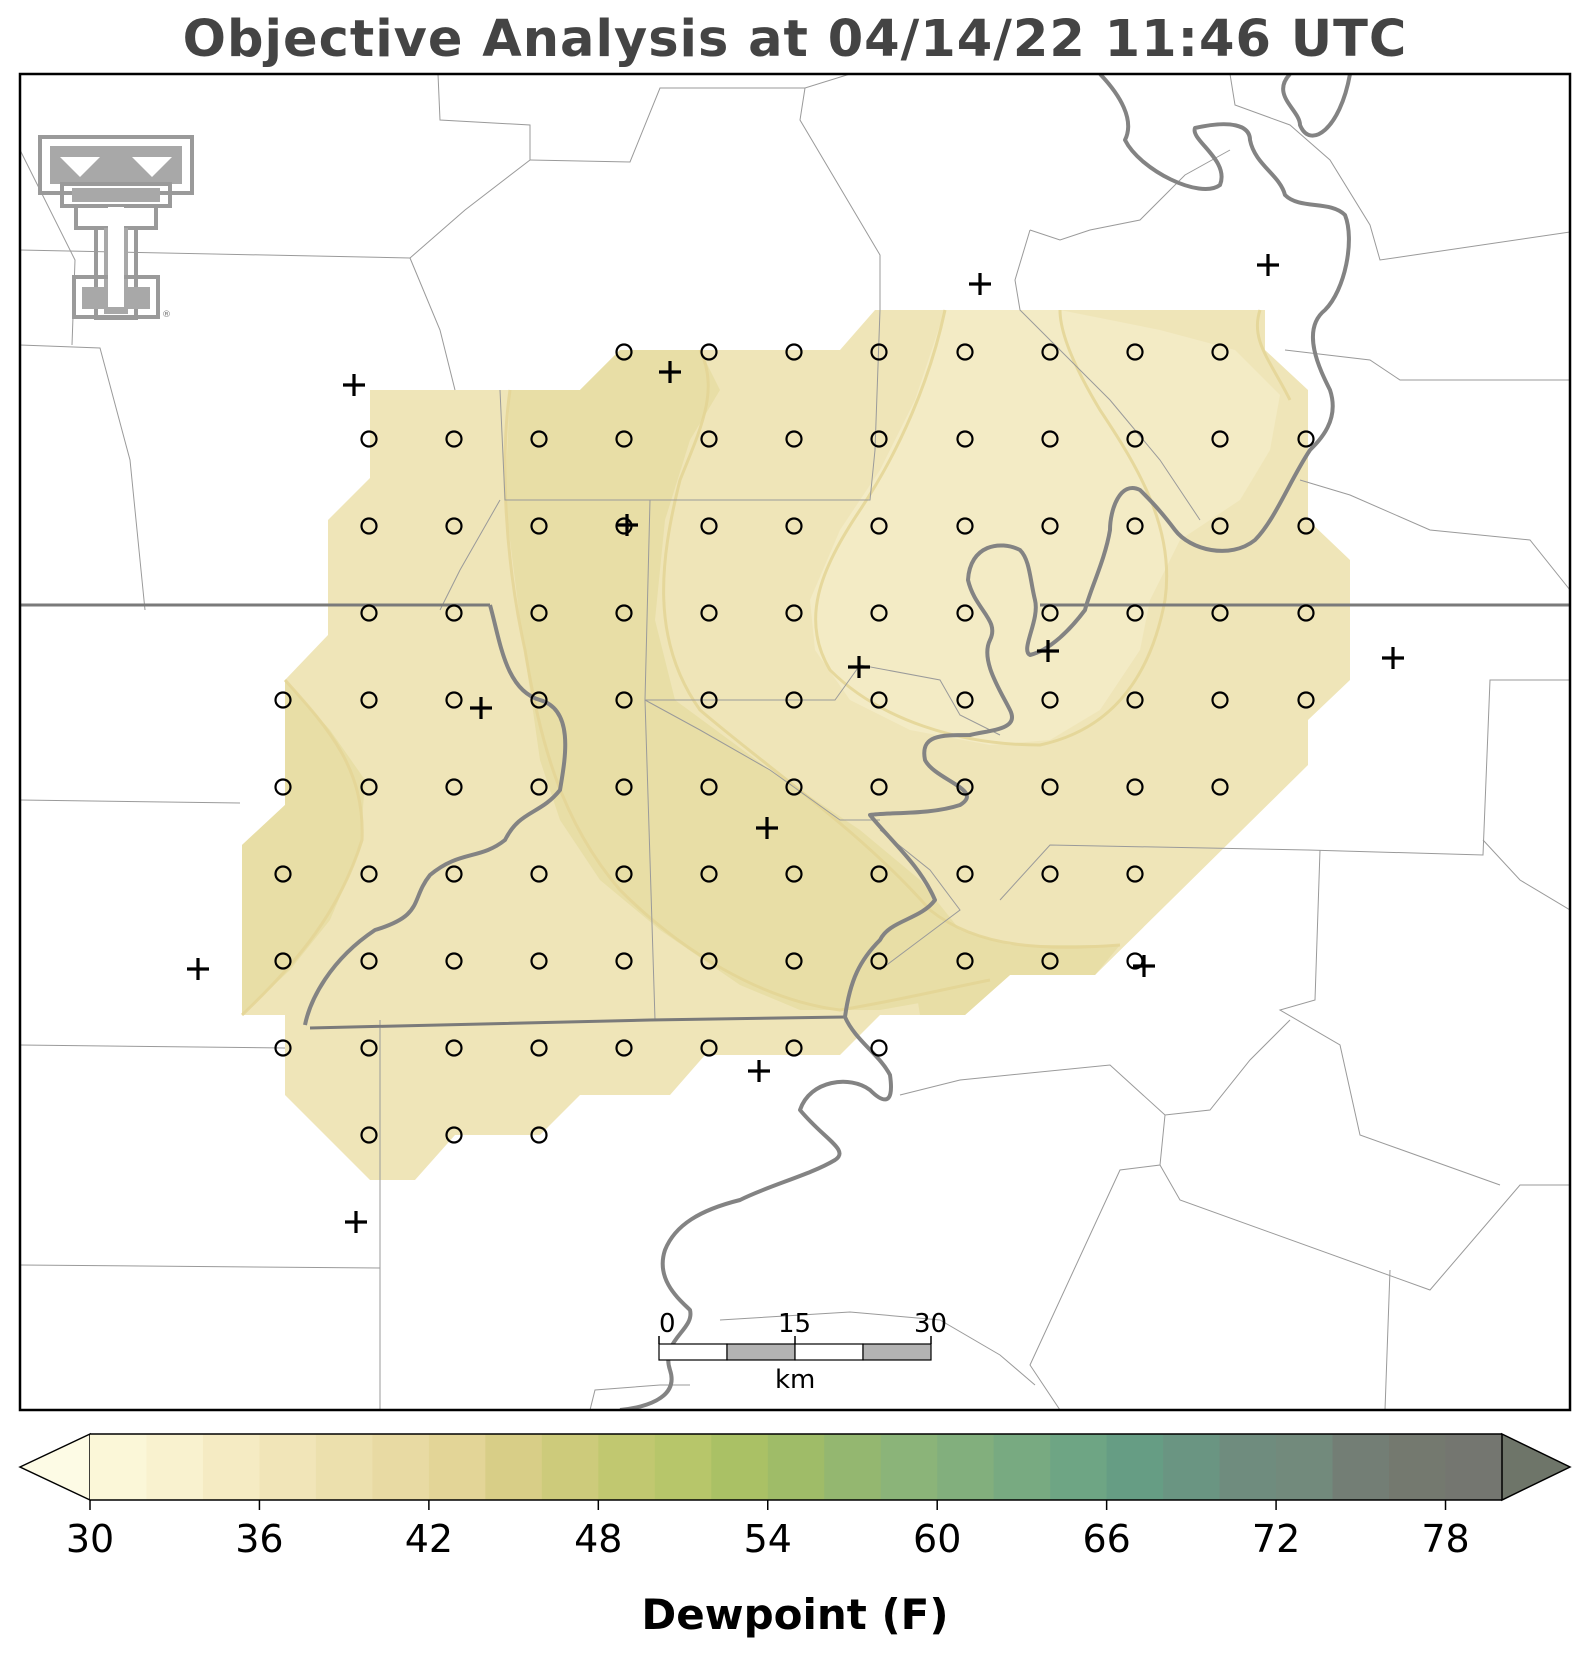 The image size is (1590, 1654). I want to click on scale-bar-tick-30: 30, so click(930, 1324).